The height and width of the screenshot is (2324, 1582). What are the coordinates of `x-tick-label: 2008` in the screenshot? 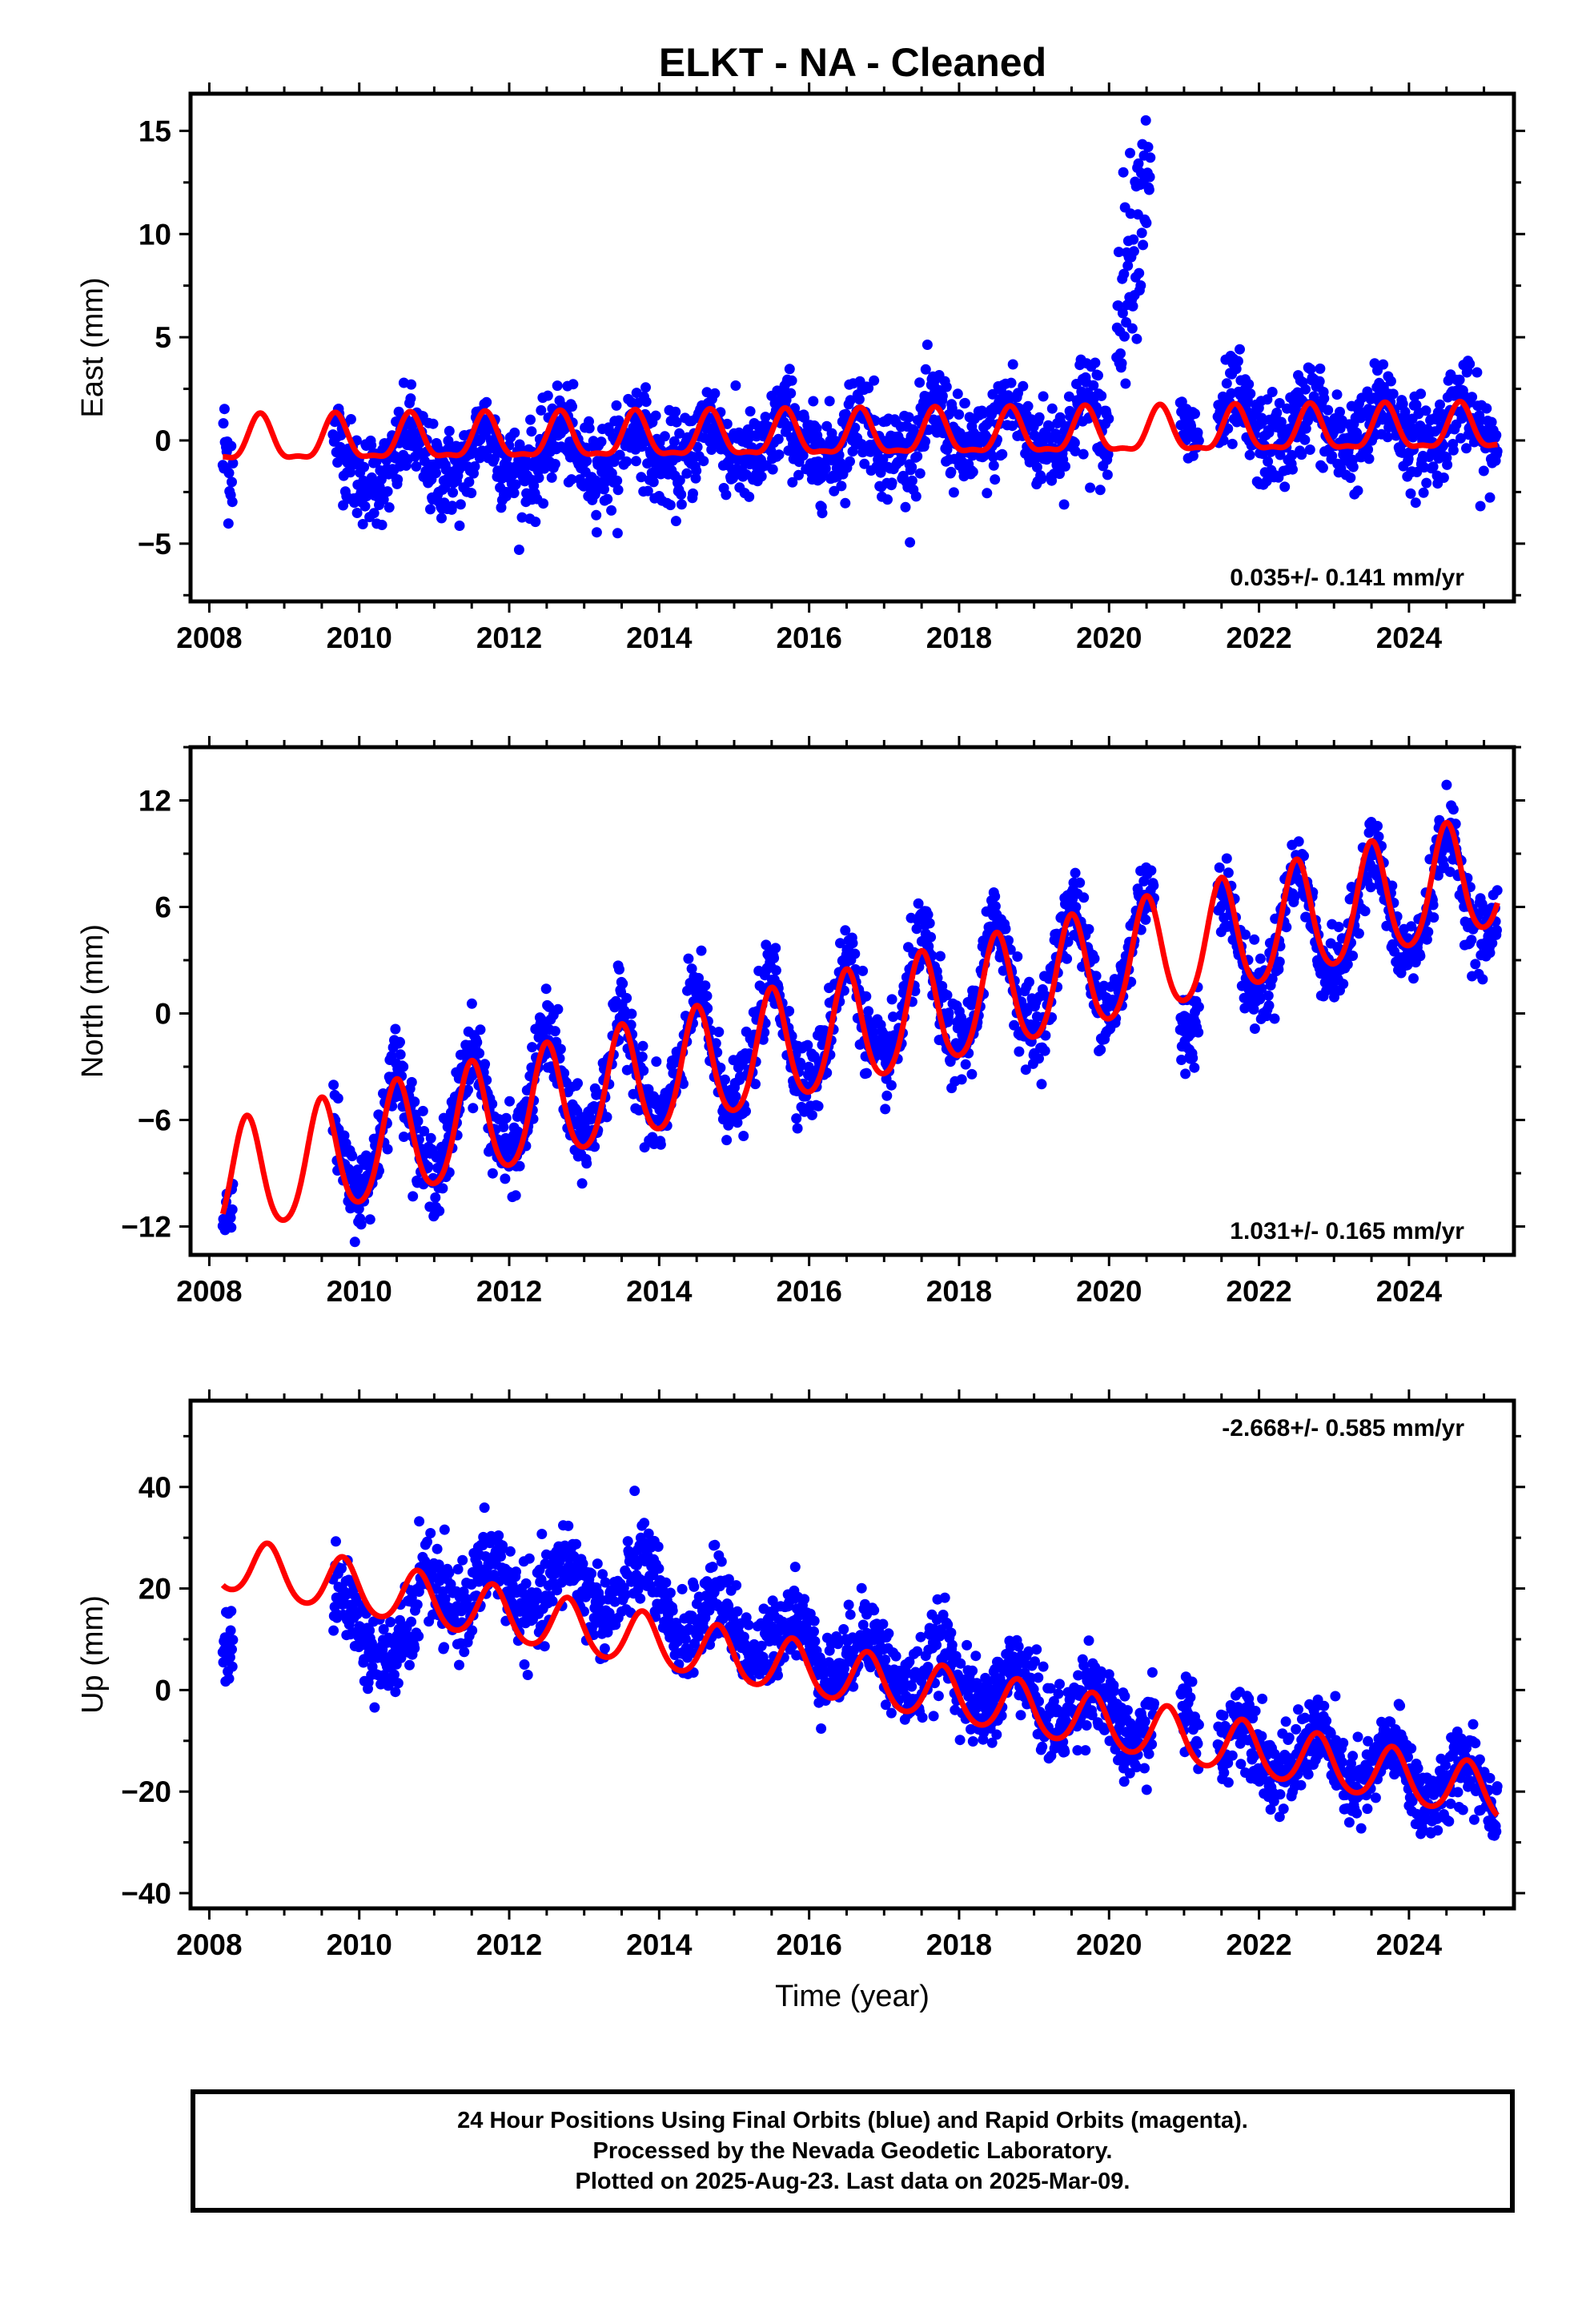 It's located at (209, 1291).